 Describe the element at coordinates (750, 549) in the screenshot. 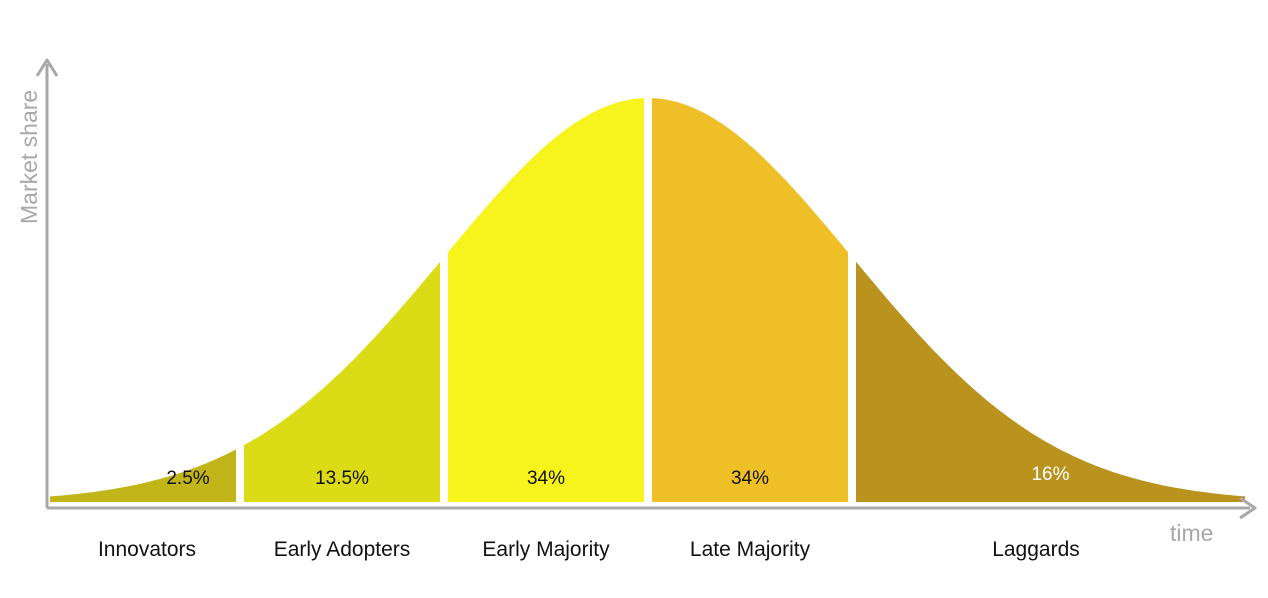

I see `category-label: Late Majority` at that location.